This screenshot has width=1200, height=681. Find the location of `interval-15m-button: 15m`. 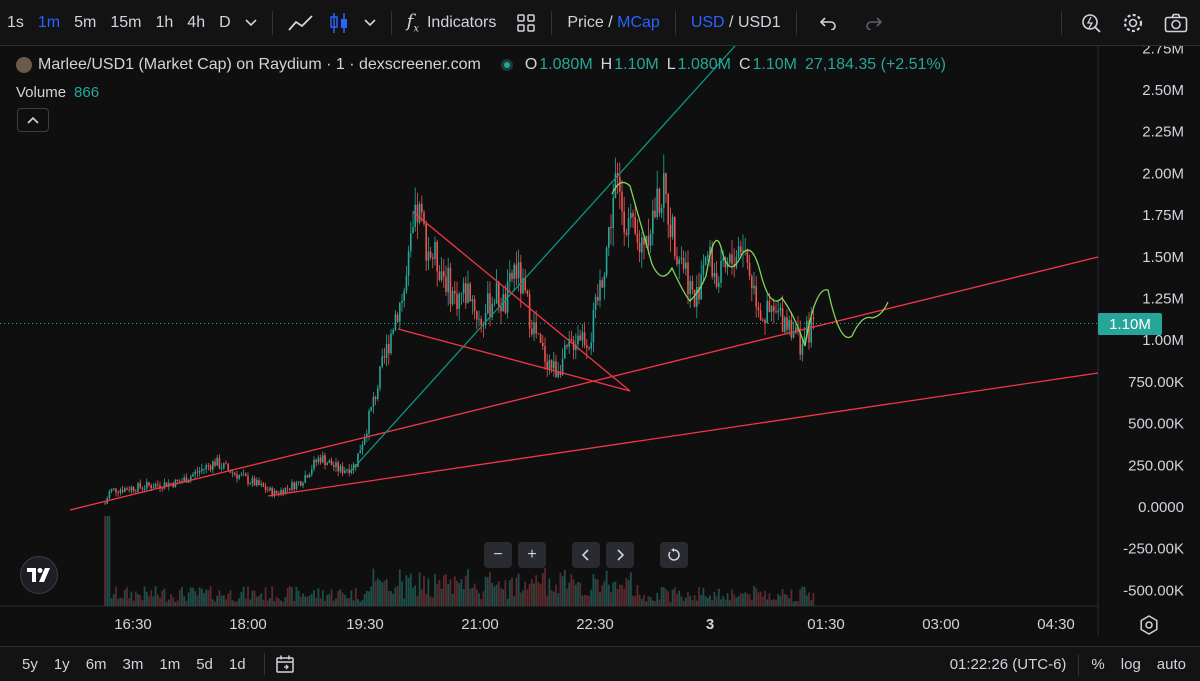

interval-15m-button: 15m is located at coordinates (126, 22).